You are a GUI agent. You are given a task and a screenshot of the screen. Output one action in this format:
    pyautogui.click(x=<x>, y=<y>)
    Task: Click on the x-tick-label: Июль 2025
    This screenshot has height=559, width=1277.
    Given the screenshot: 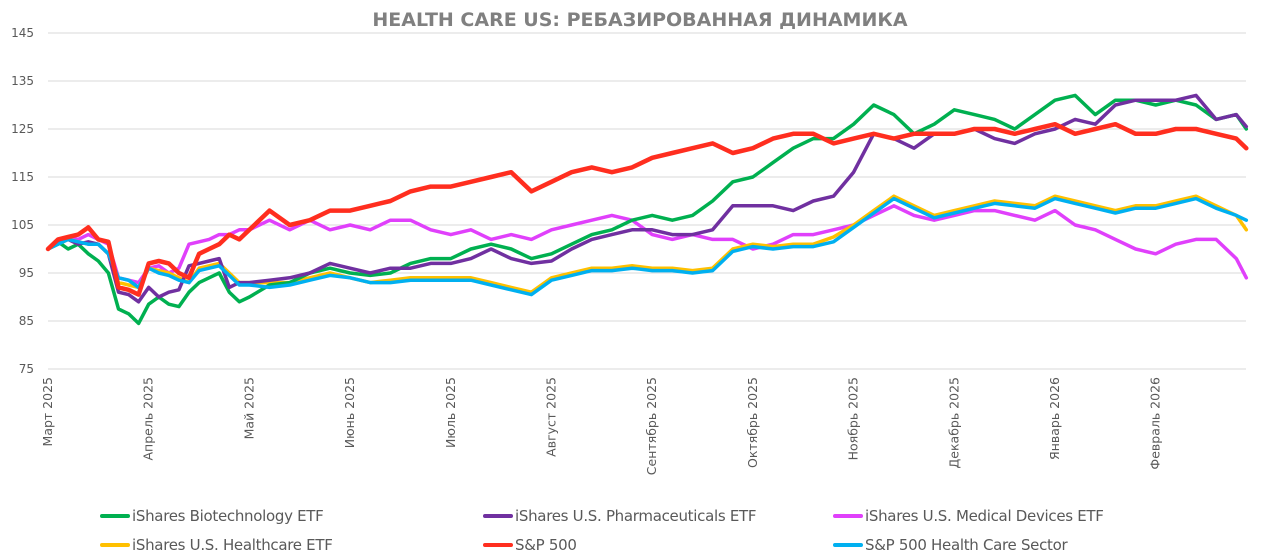 What is the action you would take?
    pyautogui.click(x=450, y=412)
    